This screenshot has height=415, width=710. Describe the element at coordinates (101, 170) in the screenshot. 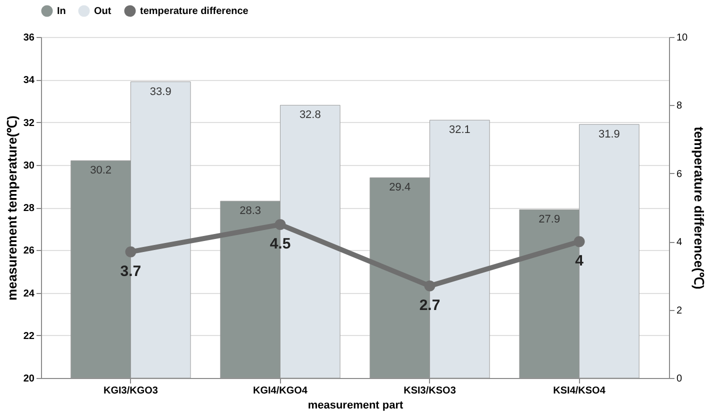

I see `data-label: 30.2` at that location.